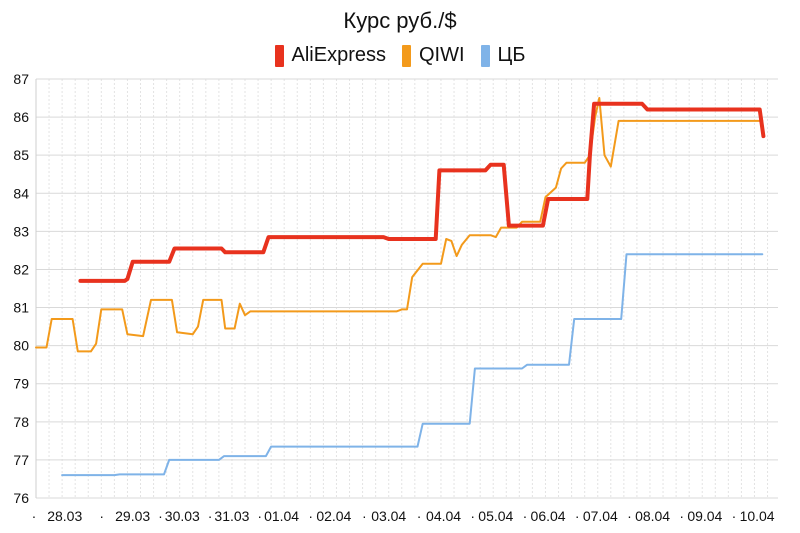  I want to click on y-tick-label: 82, so click(21, 269).